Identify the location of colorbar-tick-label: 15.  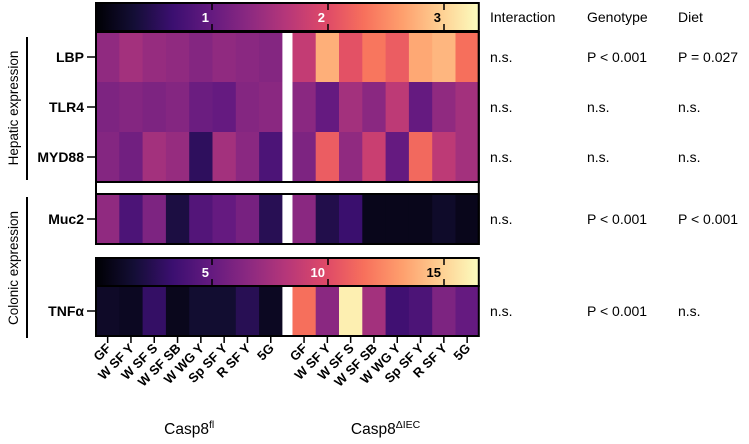
(434, 272).